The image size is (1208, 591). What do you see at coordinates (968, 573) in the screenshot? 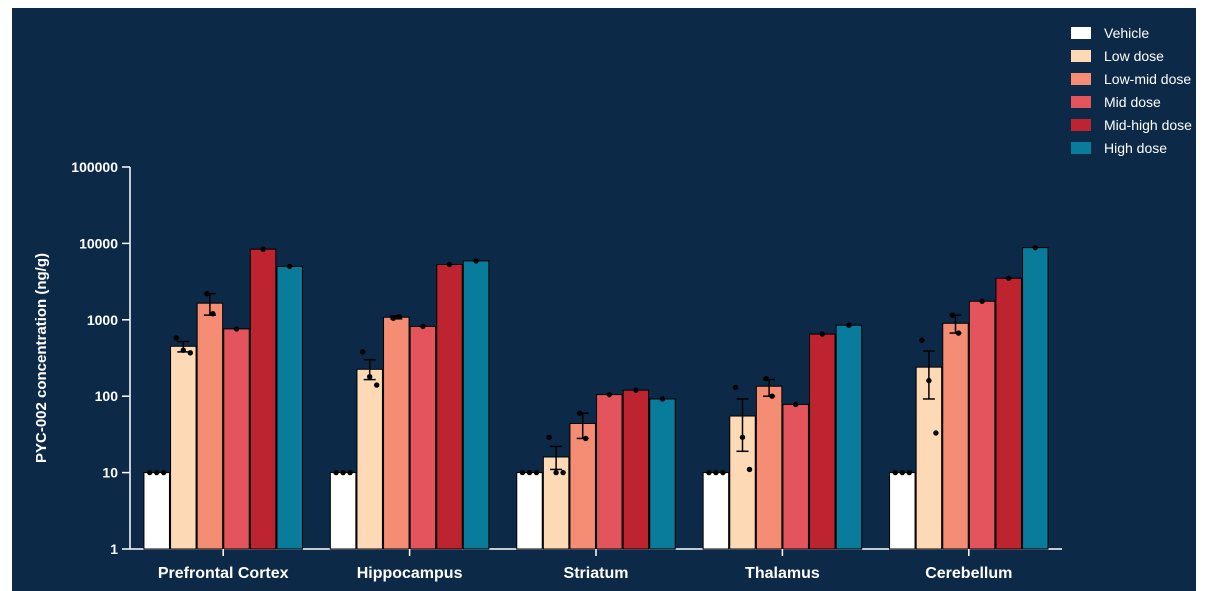
I see `x-tick-label: Cerebellum` at bounding box center [968, 573].